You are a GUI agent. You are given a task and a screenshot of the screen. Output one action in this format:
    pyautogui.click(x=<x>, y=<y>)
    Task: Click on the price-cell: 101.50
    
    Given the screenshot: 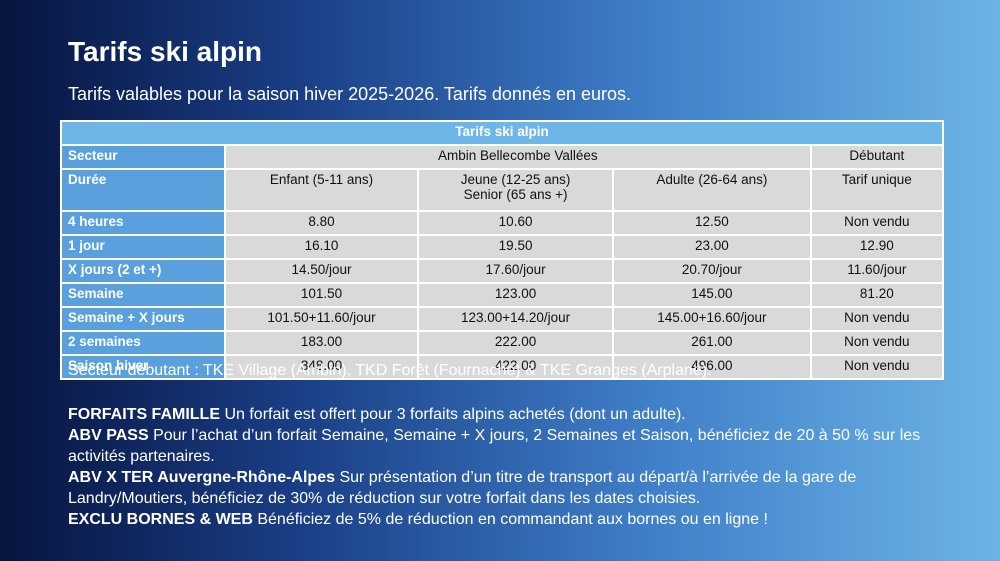 What is the action you would take?
    pyautogui.click(x=321, y=295)
    